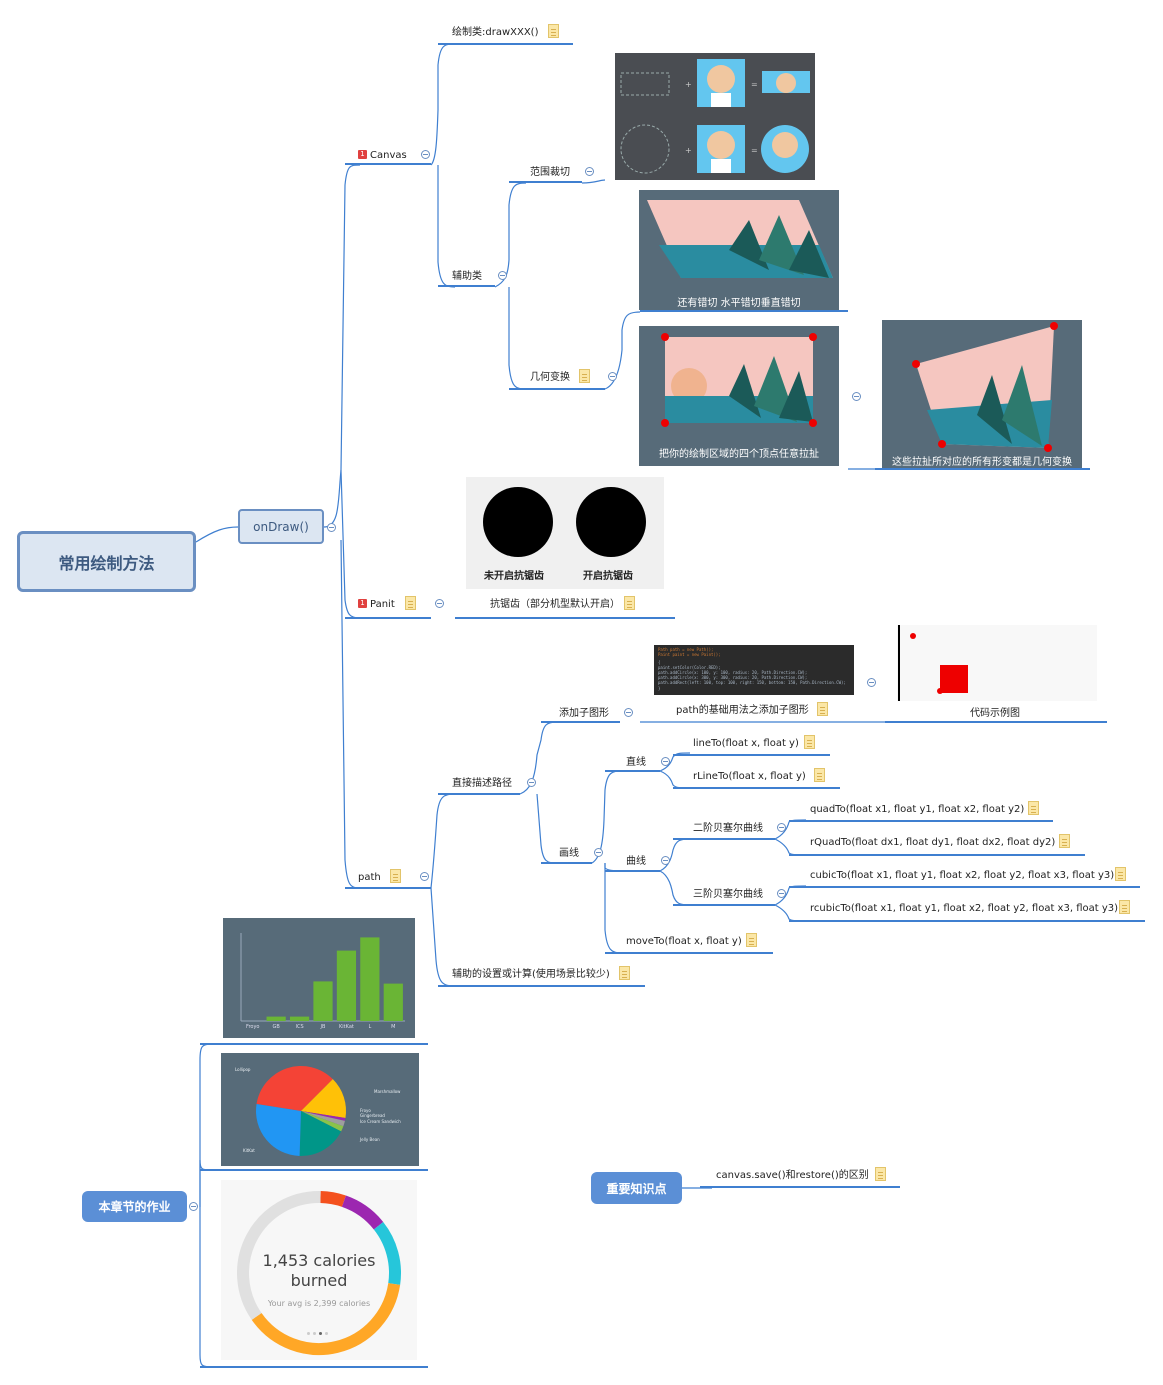 This screenshot has height=1385, width=1163. What do you see at coordinates (809, 742) in the screenshot?
I see `lineto-note-icon` at bounding box center [809, 742].